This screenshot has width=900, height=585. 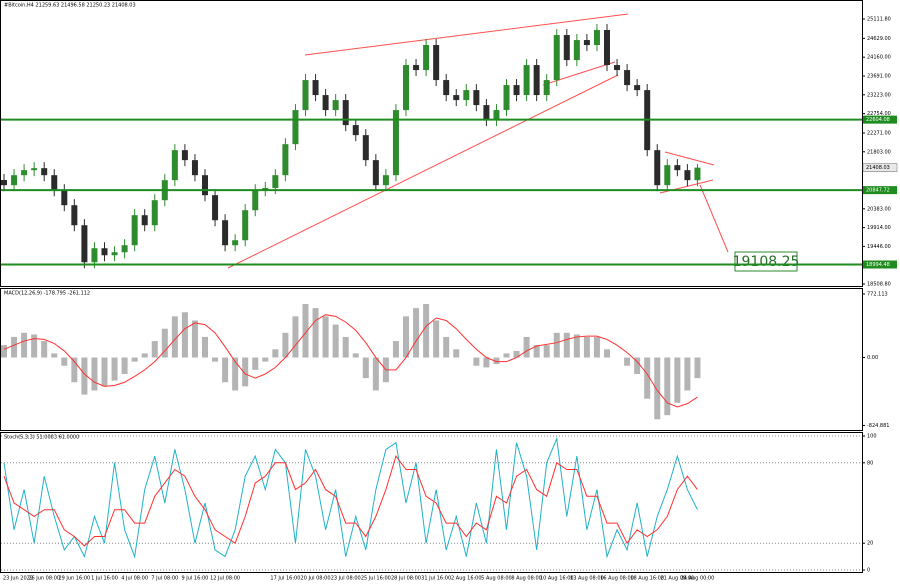 What do you see at coordinates (872, 358) in the screenshot?
I see `y-tick-label: 0.00` at bounding box center [872, 358].